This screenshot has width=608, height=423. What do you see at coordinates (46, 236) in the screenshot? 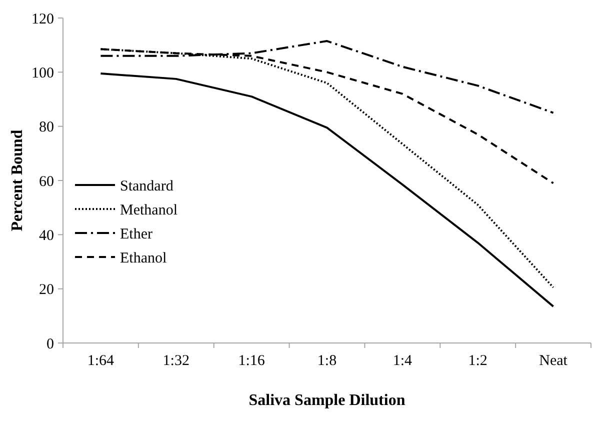
I see `y-tick-label: 40` at bounding box center [46, 236].